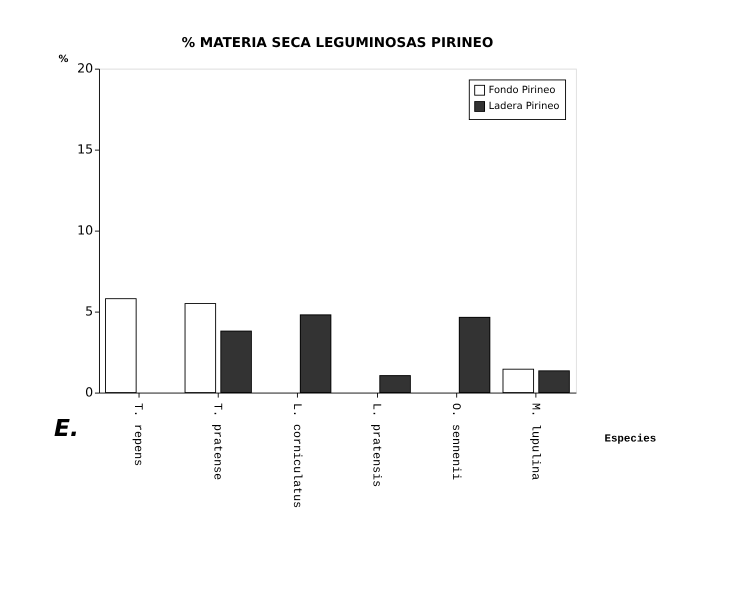  I want to click on x-tick-label: T. pratense, so click(217, 441).